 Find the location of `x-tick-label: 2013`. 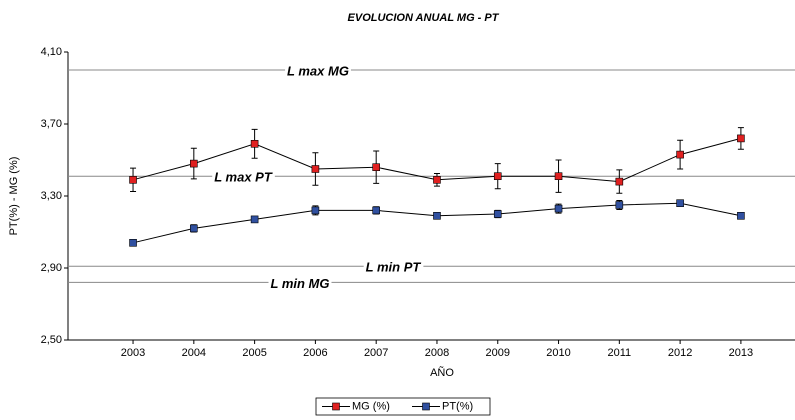

x-tick-label: 2013 is located at coordinates (741, 353).